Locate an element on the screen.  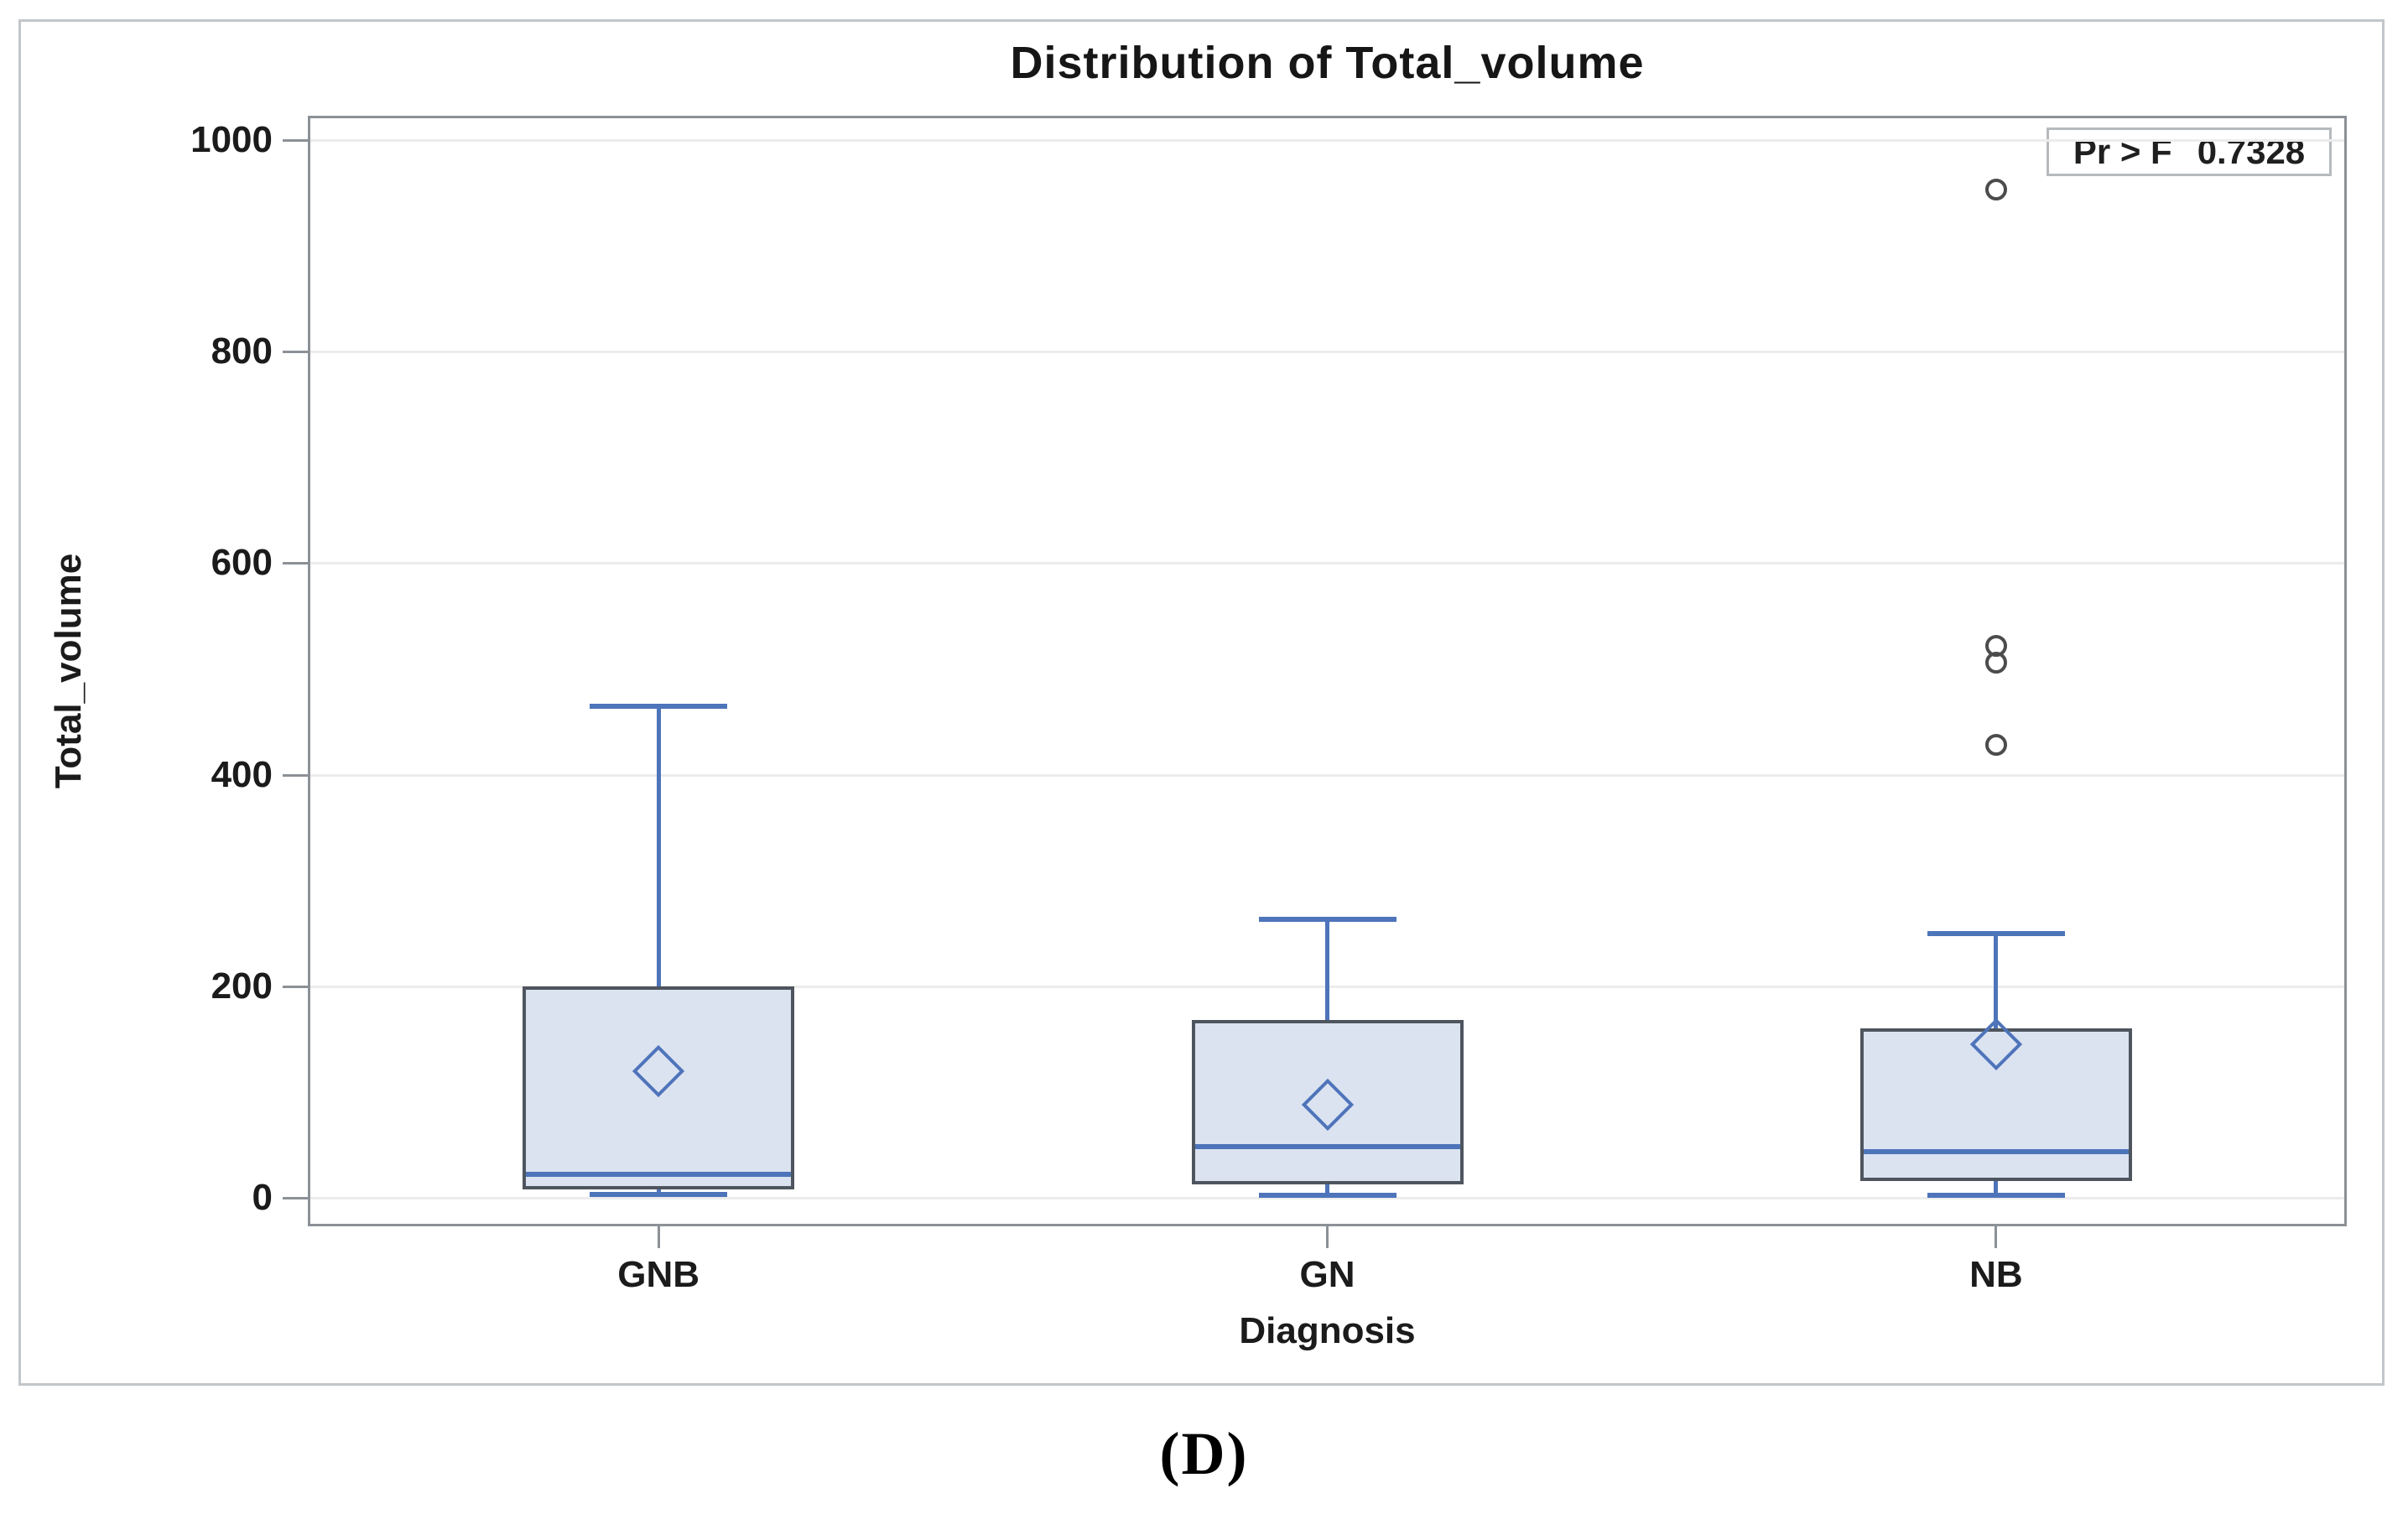
whisker-upper-GN is located at coordinates (1327, 970).